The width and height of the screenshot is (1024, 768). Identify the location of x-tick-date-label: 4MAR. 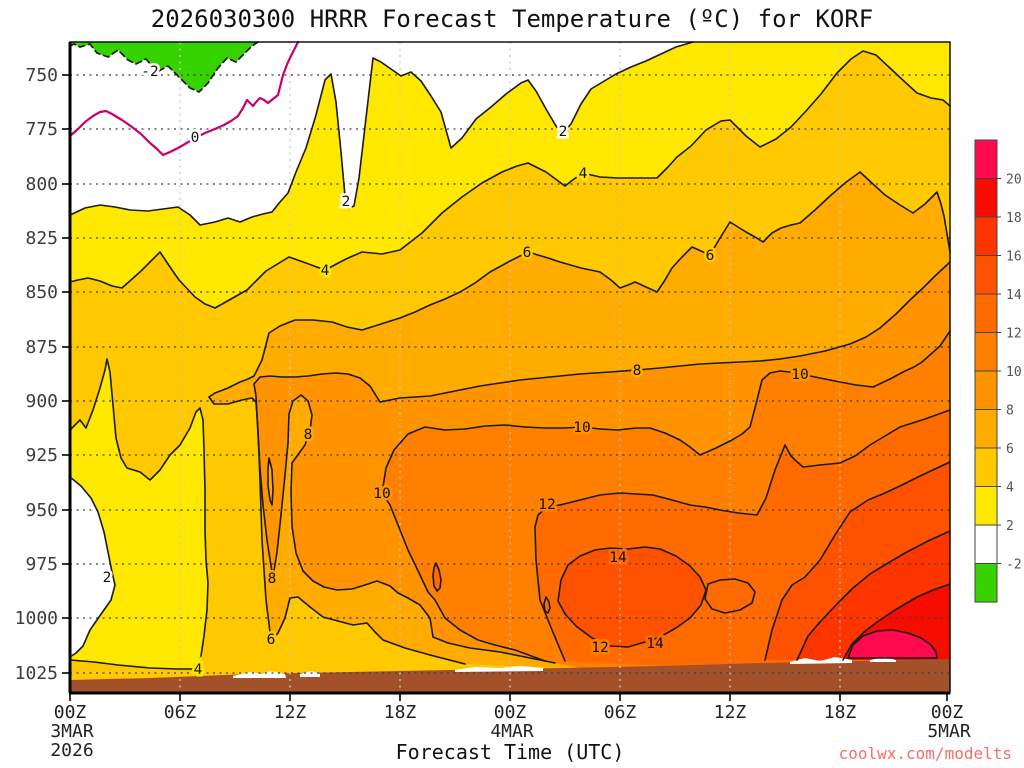
(512, 731).